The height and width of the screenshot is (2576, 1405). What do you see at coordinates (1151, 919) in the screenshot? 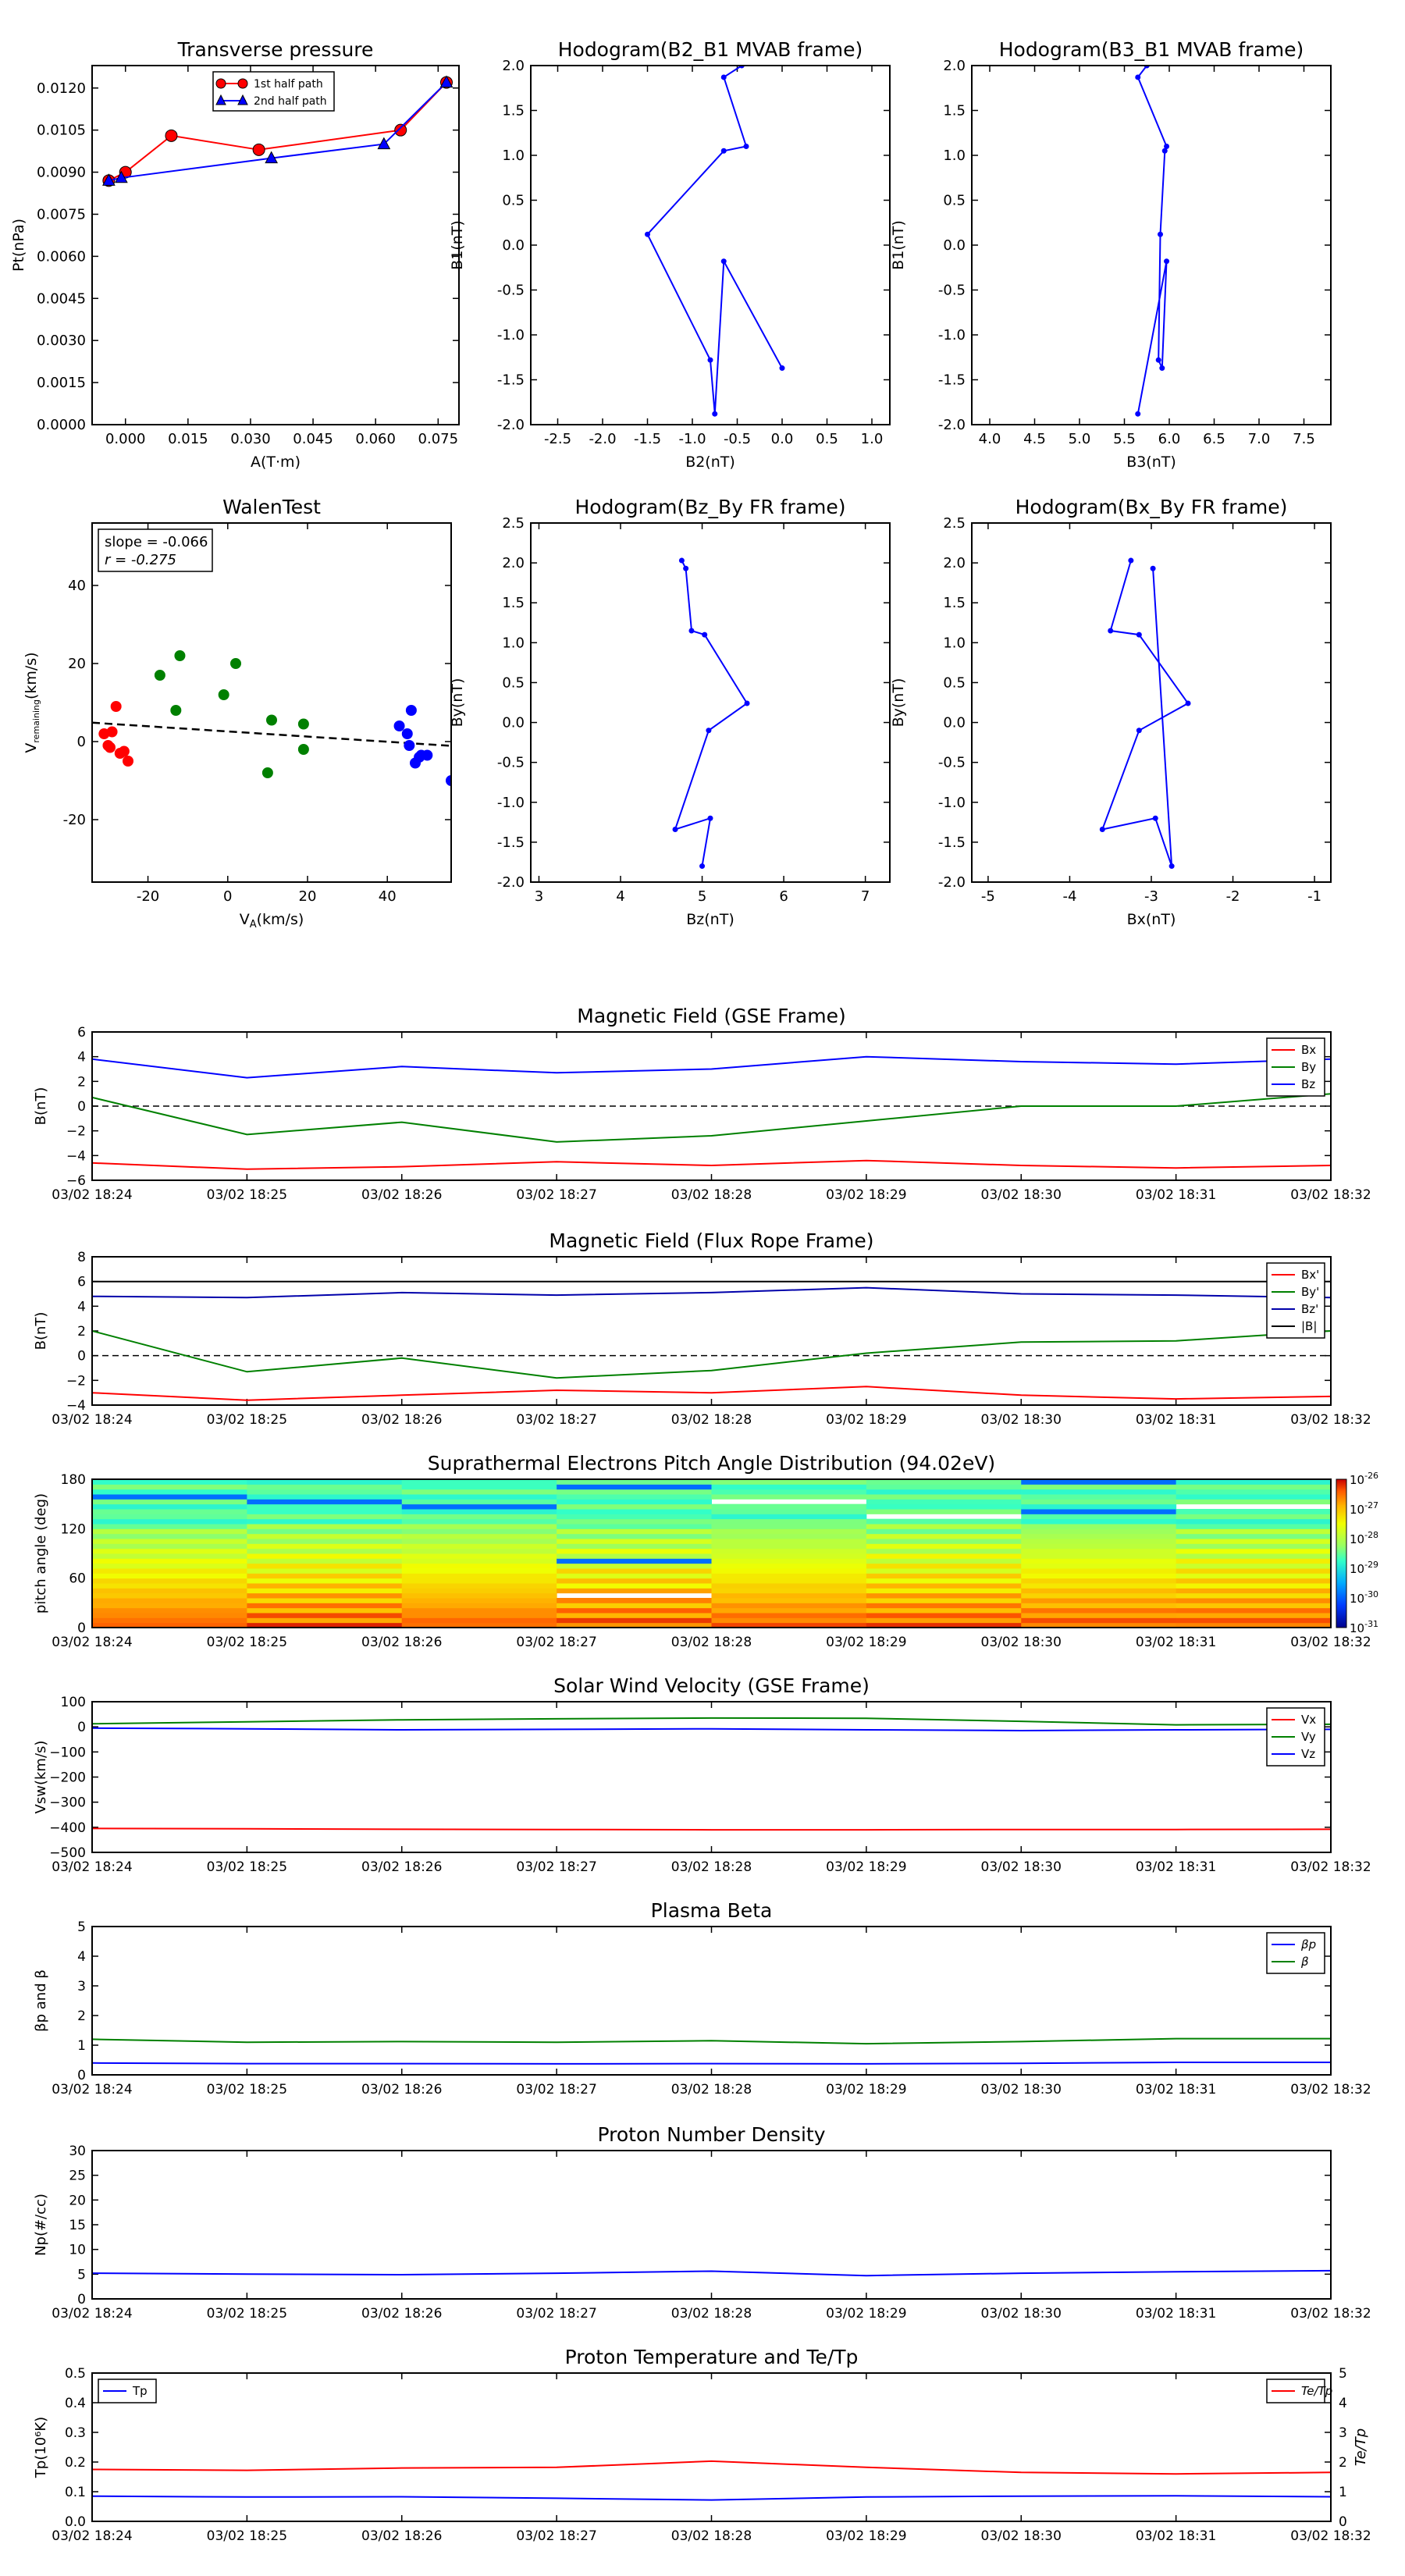
I see `x-axis-label: Bx(nT)` at bounding box center [1151, 919].